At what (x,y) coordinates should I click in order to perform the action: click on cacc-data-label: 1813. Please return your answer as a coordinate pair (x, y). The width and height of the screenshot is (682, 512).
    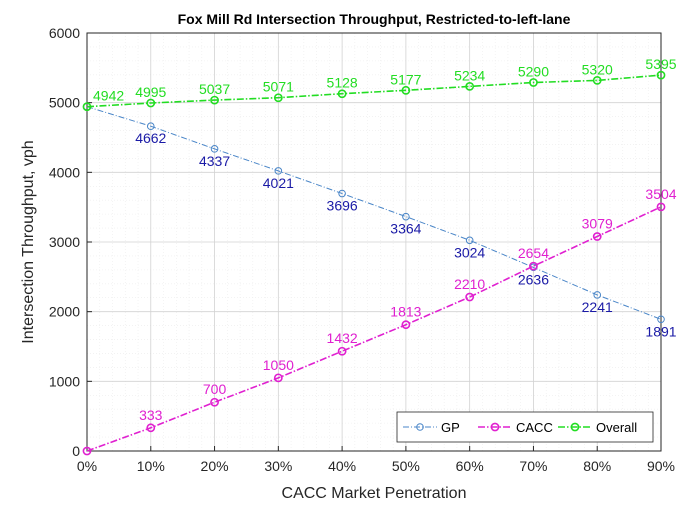
    Looking at the image, I should click on (405, 312).